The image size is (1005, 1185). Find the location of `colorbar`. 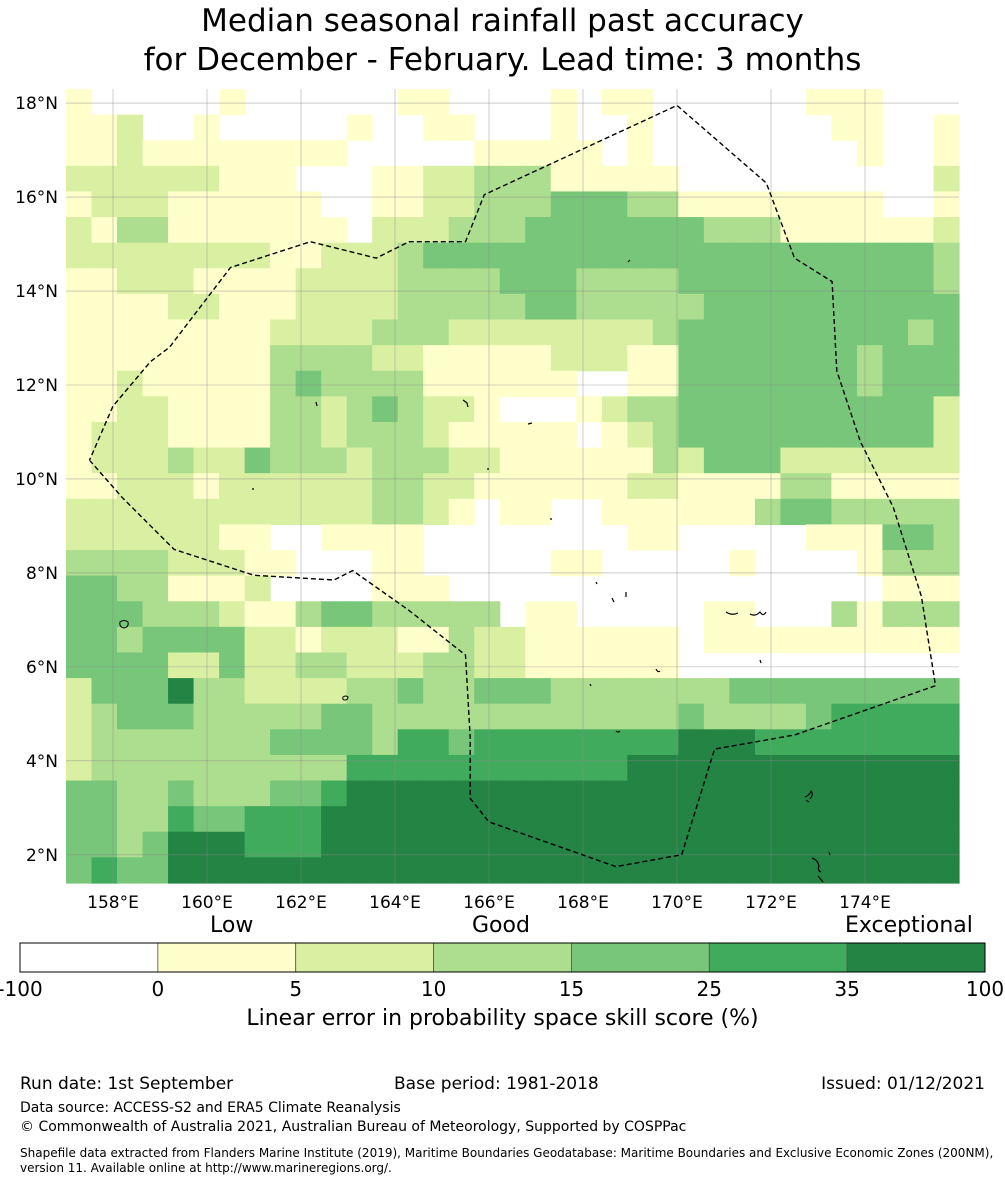

colorbar is located at coordinates (502, 957).